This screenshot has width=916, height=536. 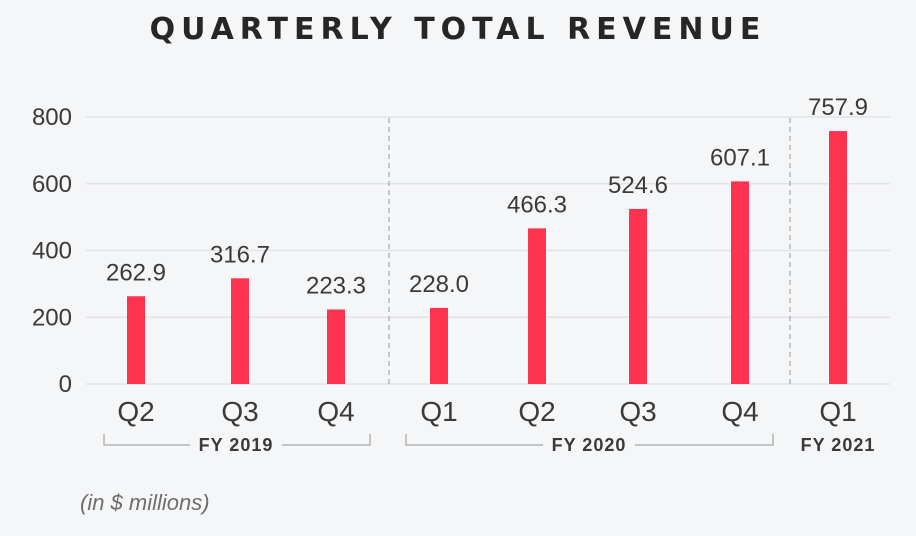 I want to click on data-label: 466.3, so click(x=537, y=204).